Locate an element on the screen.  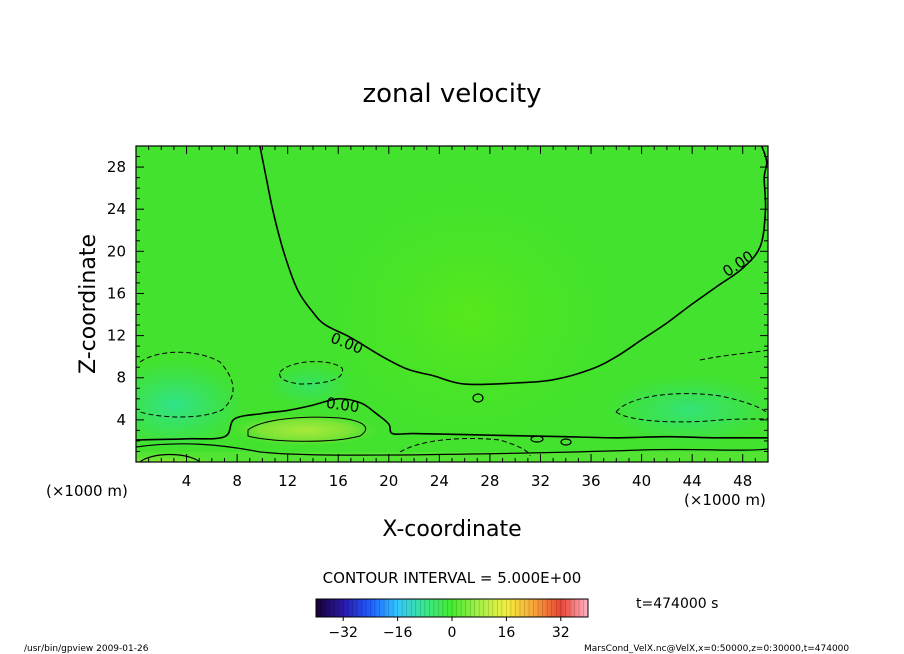
field-low-left is located at coordinates (190, 405).